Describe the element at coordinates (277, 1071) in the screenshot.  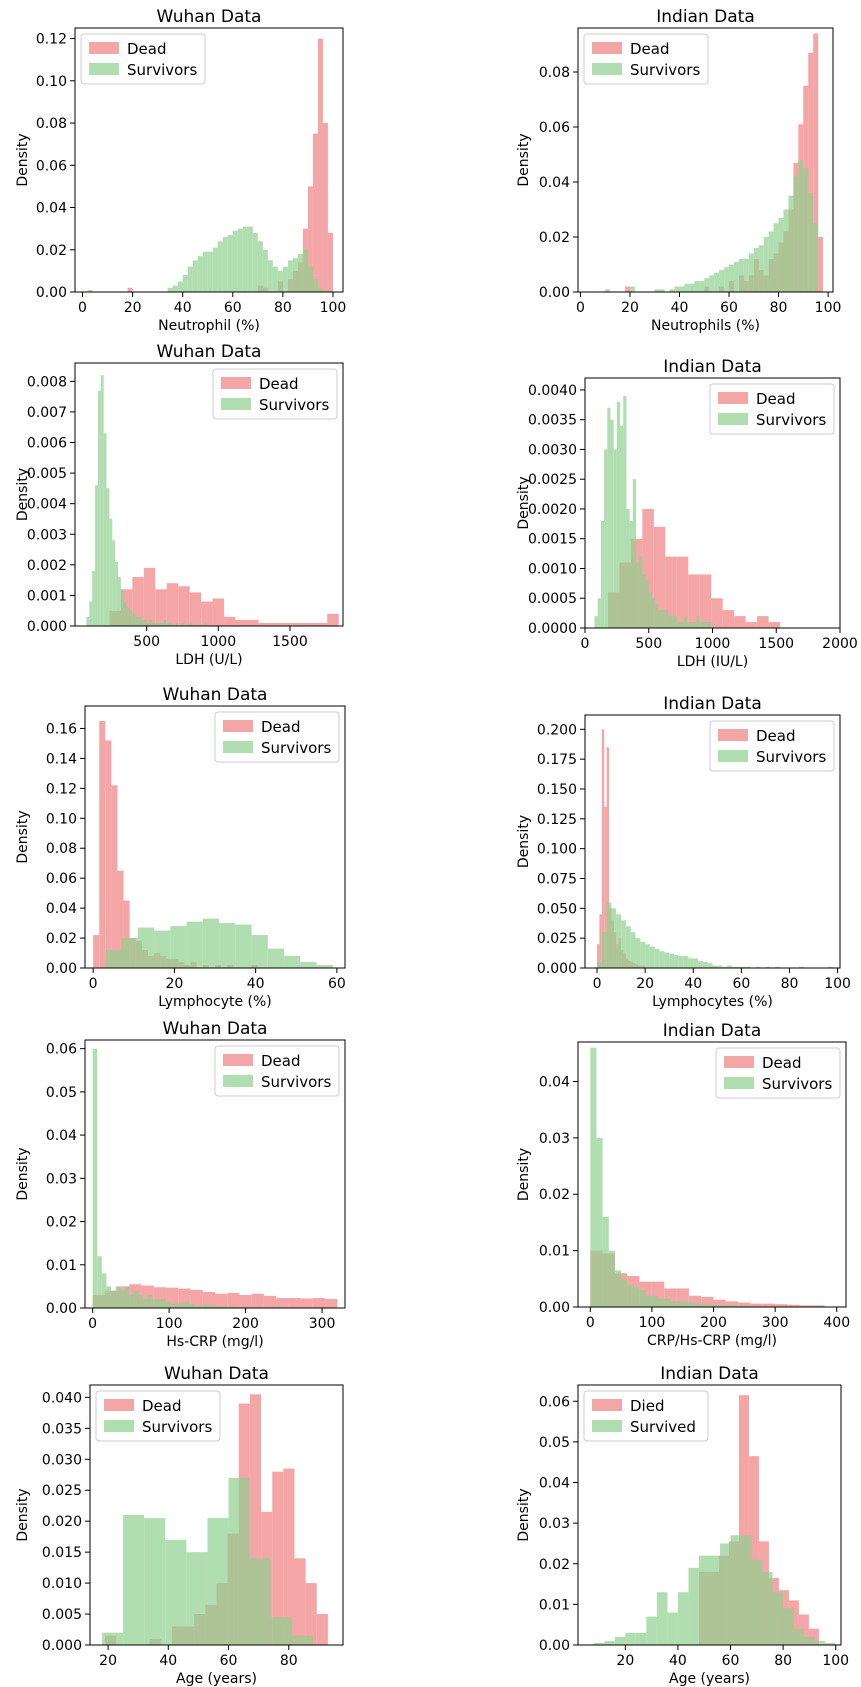
I see `legend: Dead Survivors` at that location.